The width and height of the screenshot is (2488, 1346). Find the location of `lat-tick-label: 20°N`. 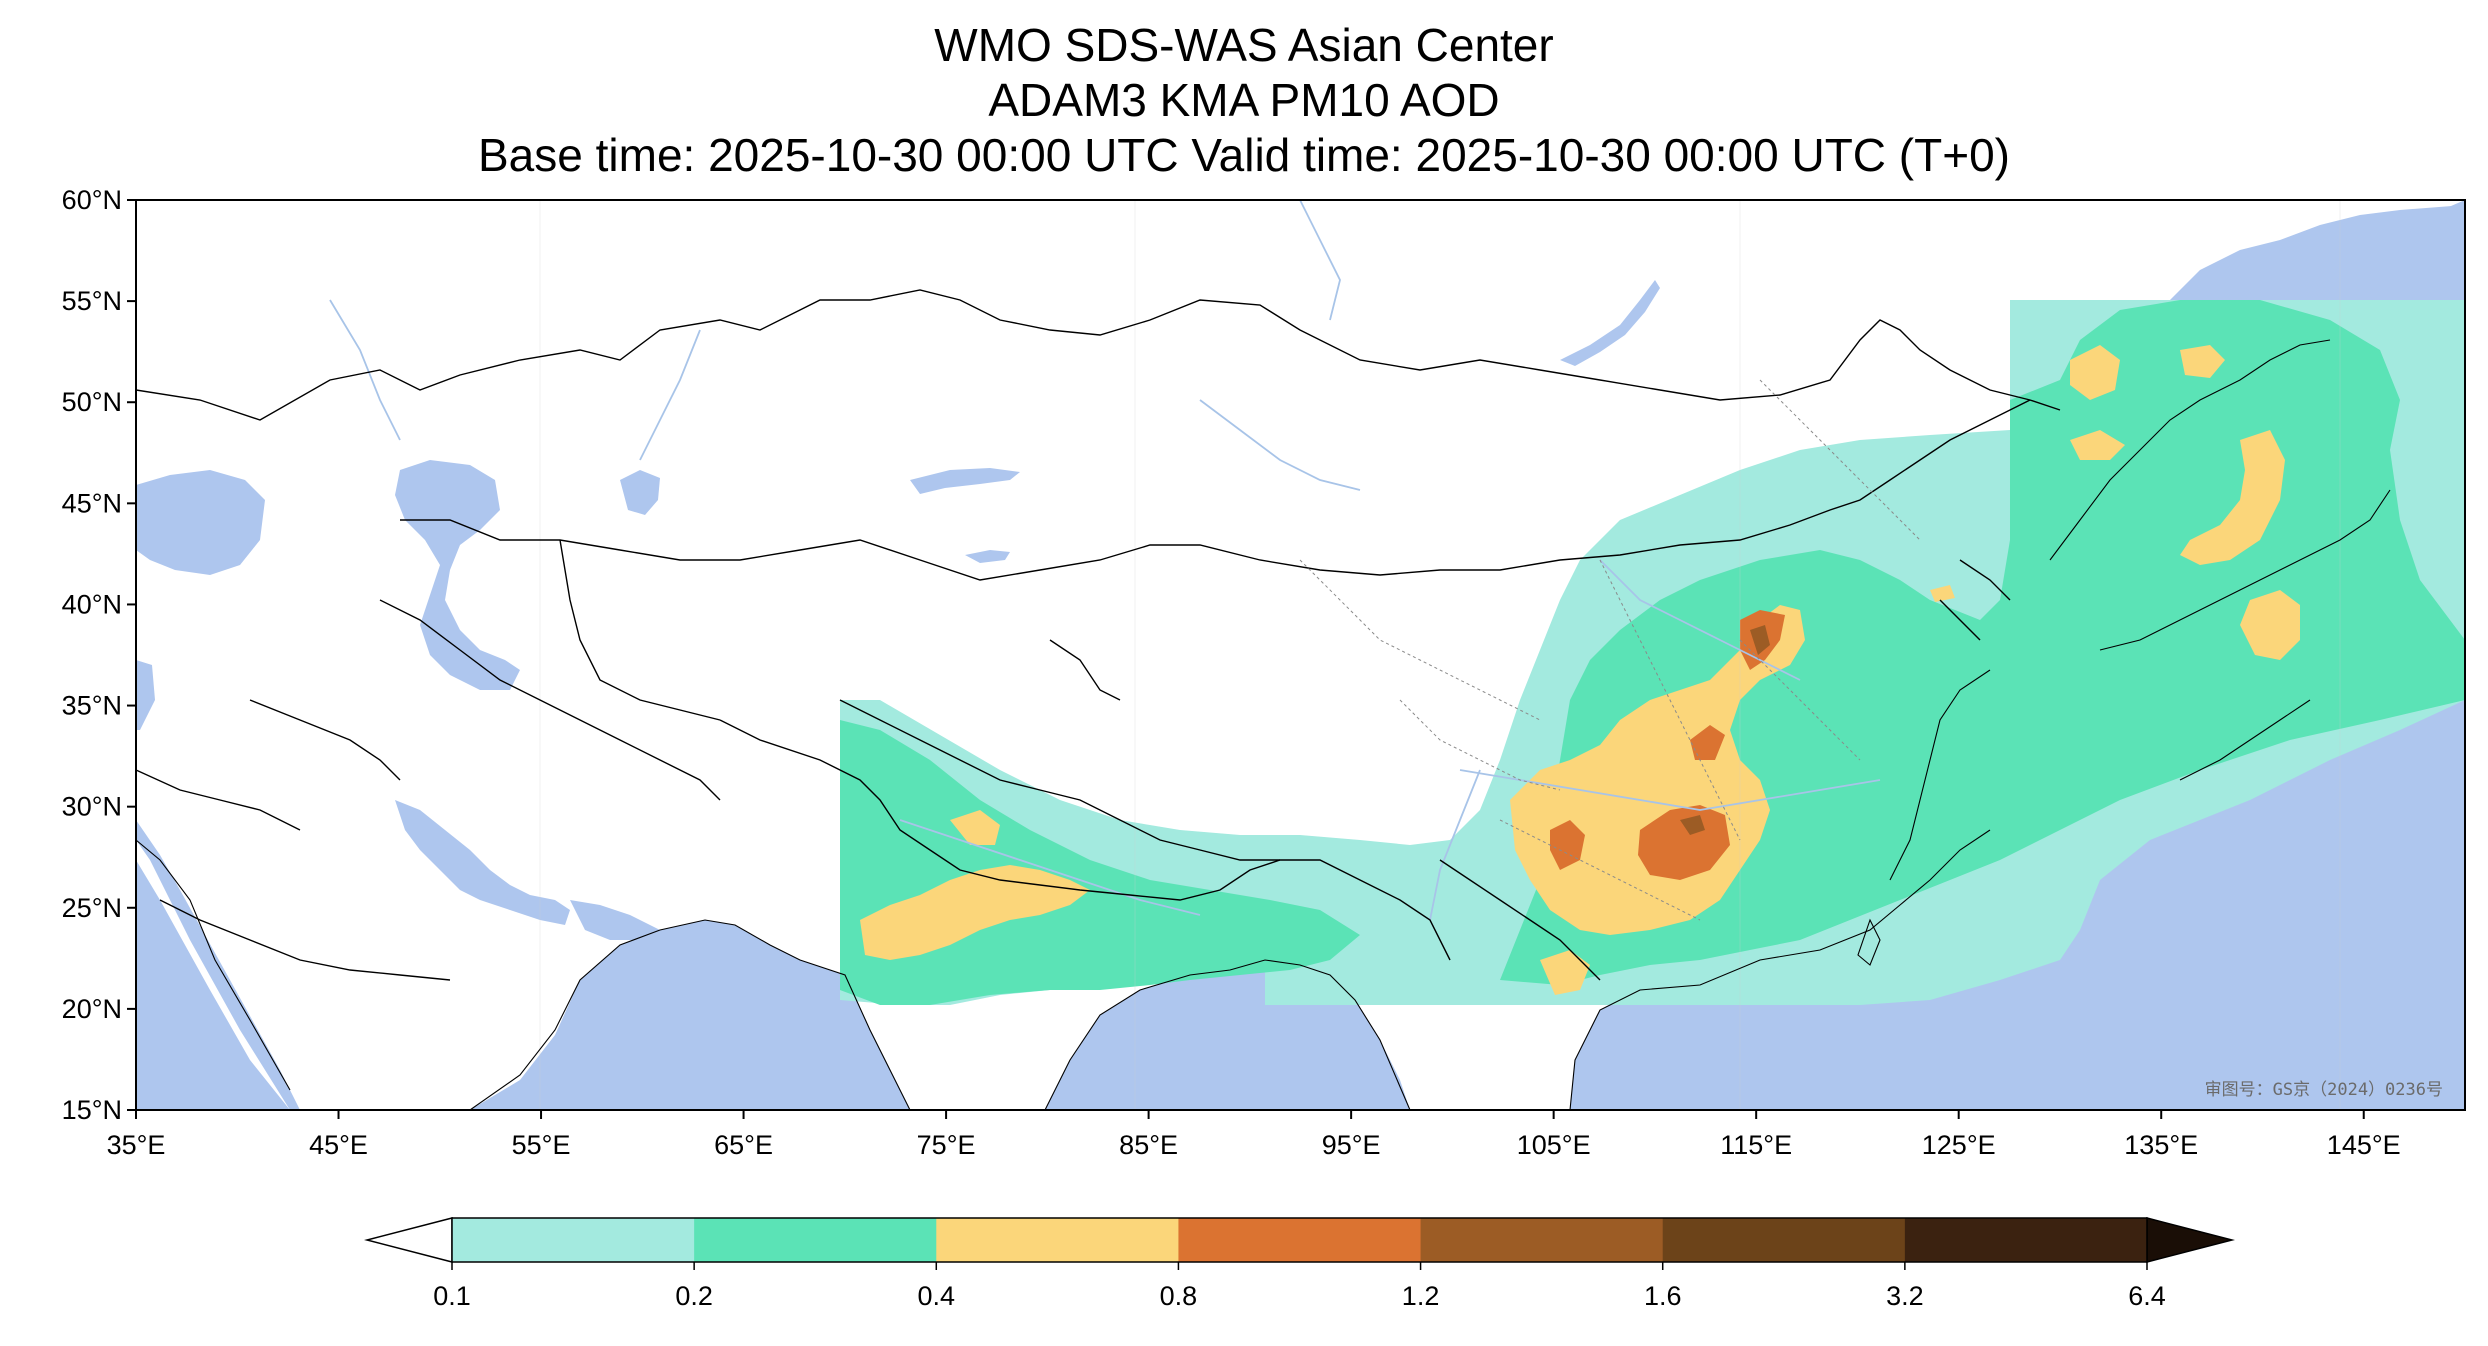

lat-tick-label: 20°N is located at coordinates (92, 1009).